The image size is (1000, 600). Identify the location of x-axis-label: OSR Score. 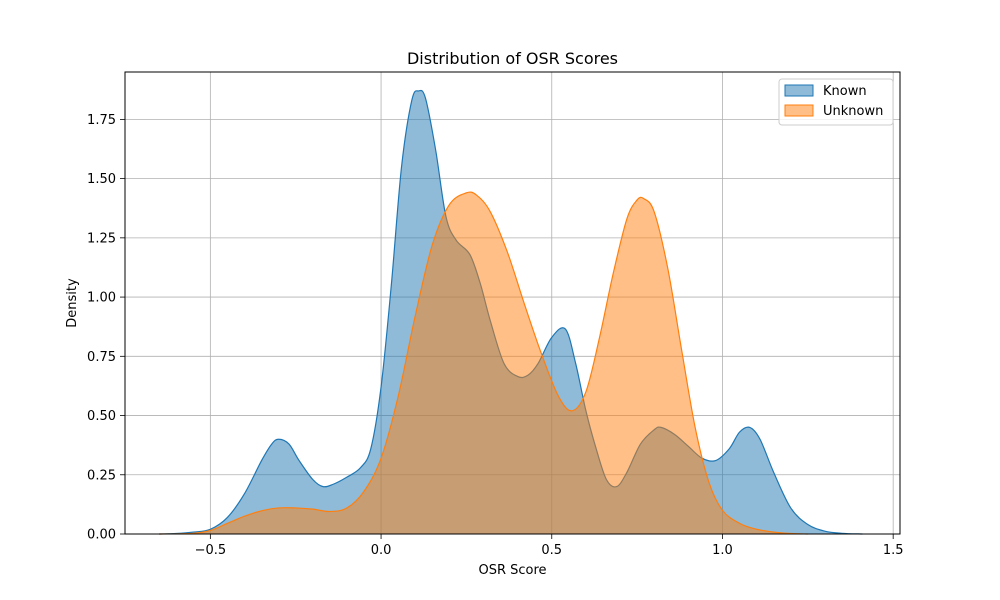
(512, 570).